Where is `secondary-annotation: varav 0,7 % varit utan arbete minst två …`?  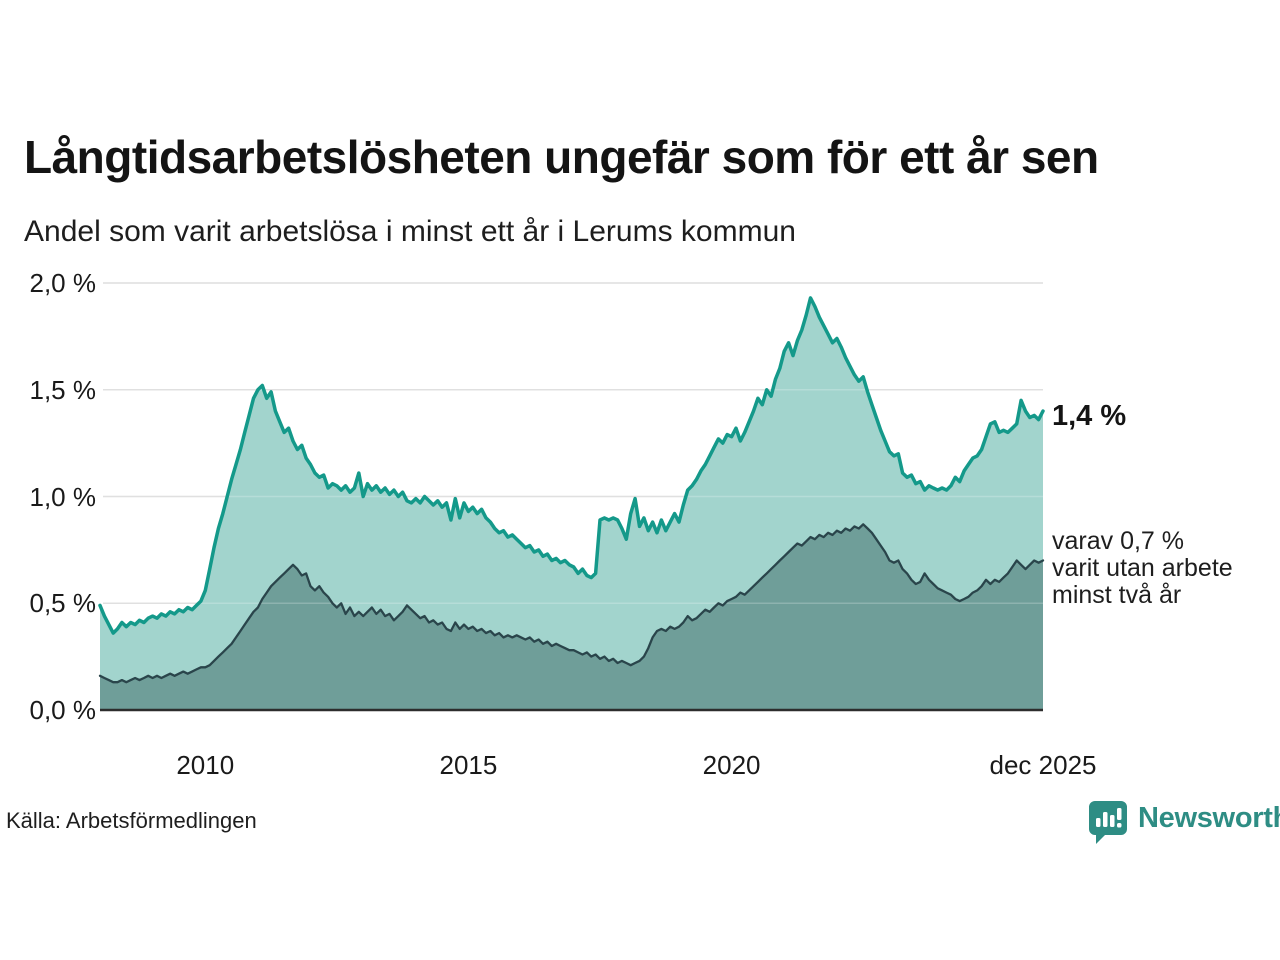
secondary-annotation: varav 0,7 % varit utan arbete minst två … is located at coordinates (1142, 568).